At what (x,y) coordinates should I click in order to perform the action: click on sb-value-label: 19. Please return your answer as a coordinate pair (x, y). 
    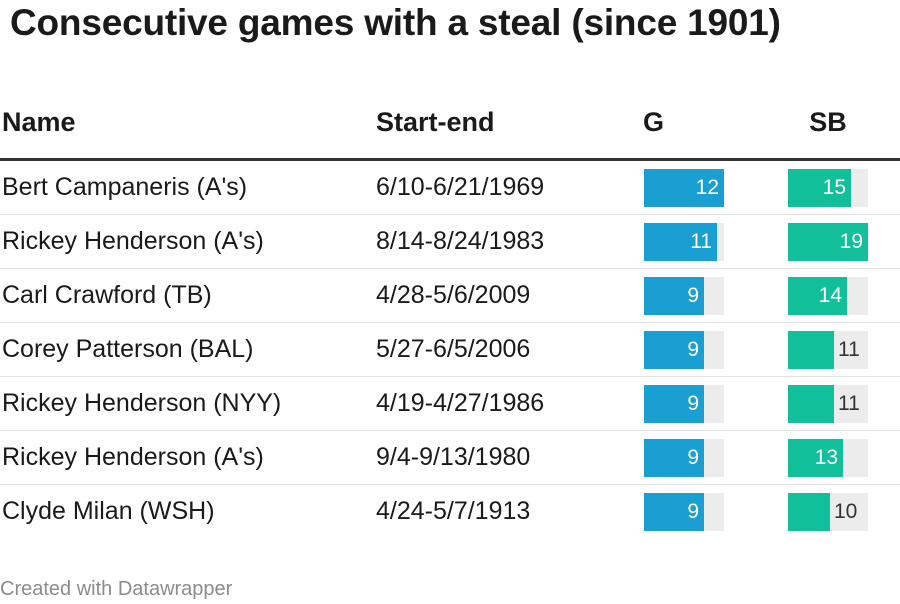
    Looking at the image, I should click on (851, 241).